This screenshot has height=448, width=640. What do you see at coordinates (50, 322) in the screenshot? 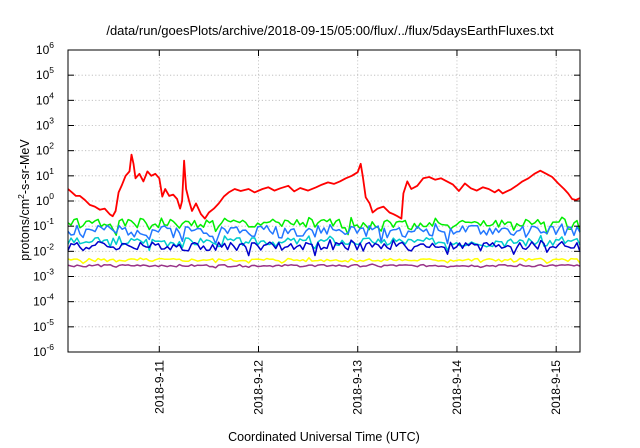
I see `y-tick-exponent: -5` at bounding box center [50, 322].